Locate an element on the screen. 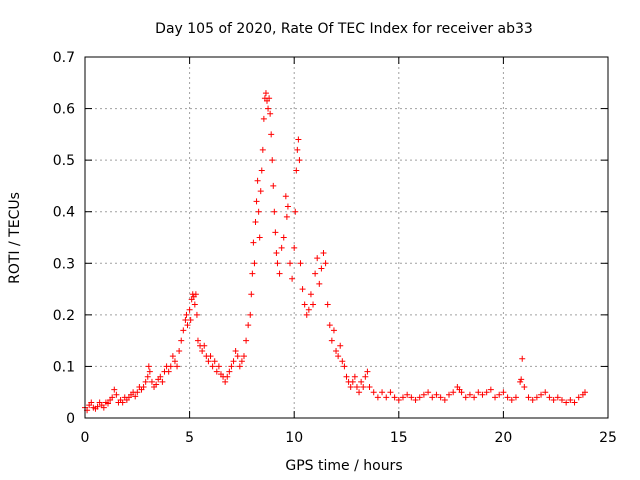  x-tick-label: 25 is located at coordinates (608, 438).